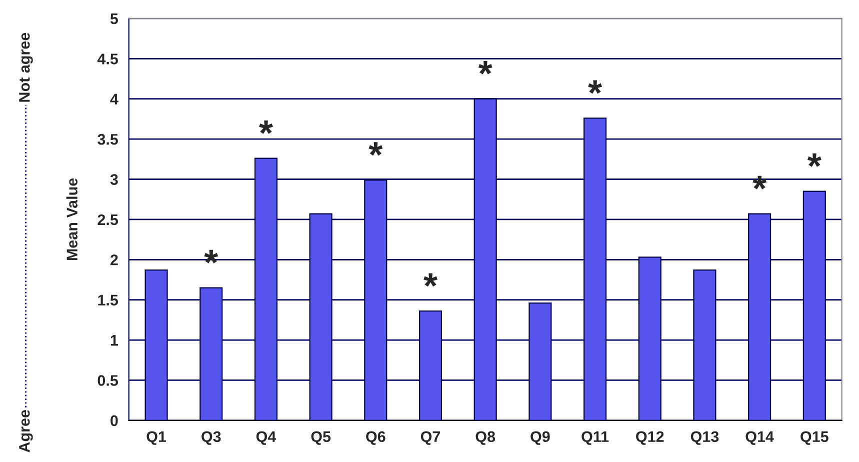 The width and height of the screenshot is (859, 462). Describe the element at coordinates (430, 438) in the screenshot. I see `x-tick-label: Q7` at that location.